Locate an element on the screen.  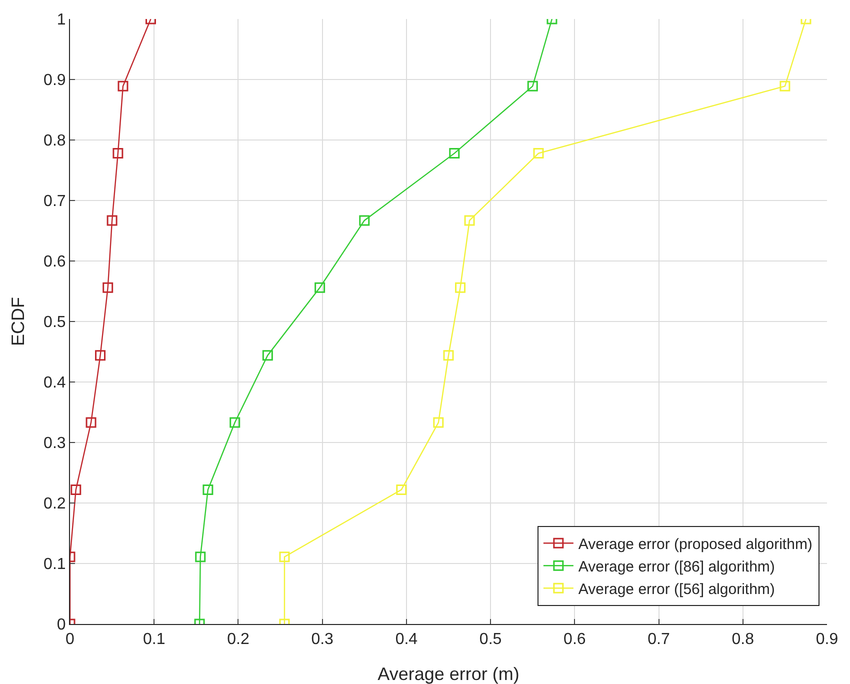
y-axis-title: ECDF is located at coordinates (18, 321).